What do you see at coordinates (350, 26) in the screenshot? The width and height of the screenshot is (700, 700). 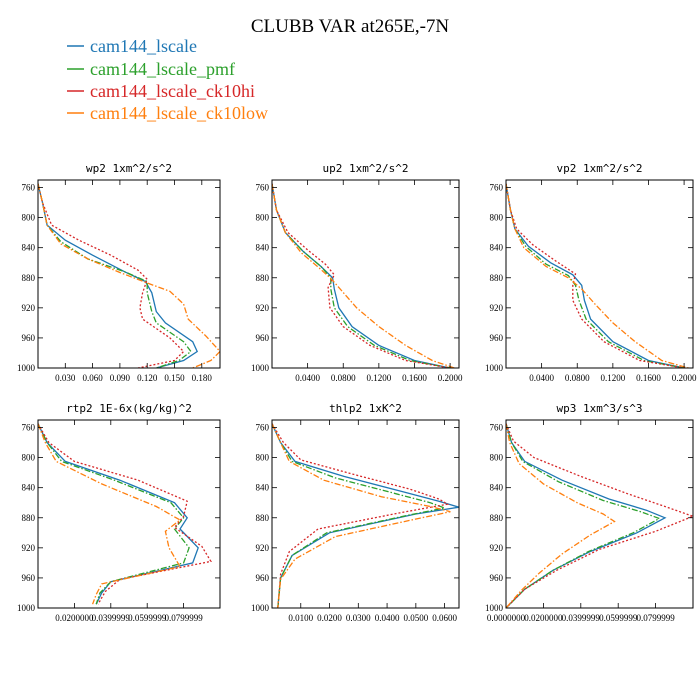 I see `figure-title: CLUBB VAR at265E,-7N` at bounding box center [350, 26].